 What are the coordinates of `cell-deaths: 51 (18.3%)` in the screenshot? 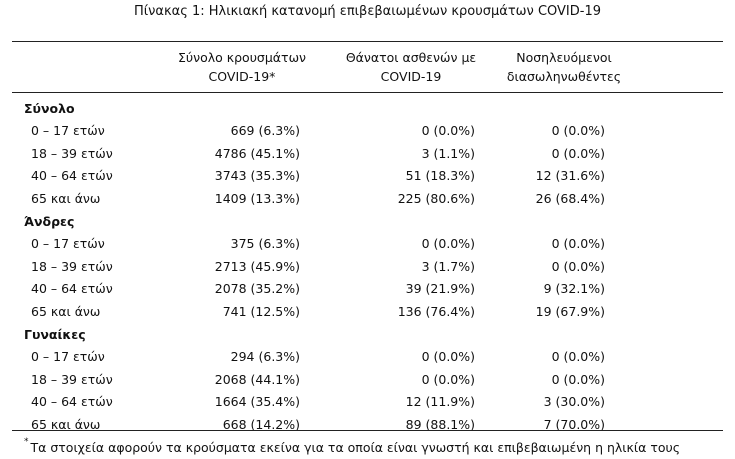 It's located at (440, 175).